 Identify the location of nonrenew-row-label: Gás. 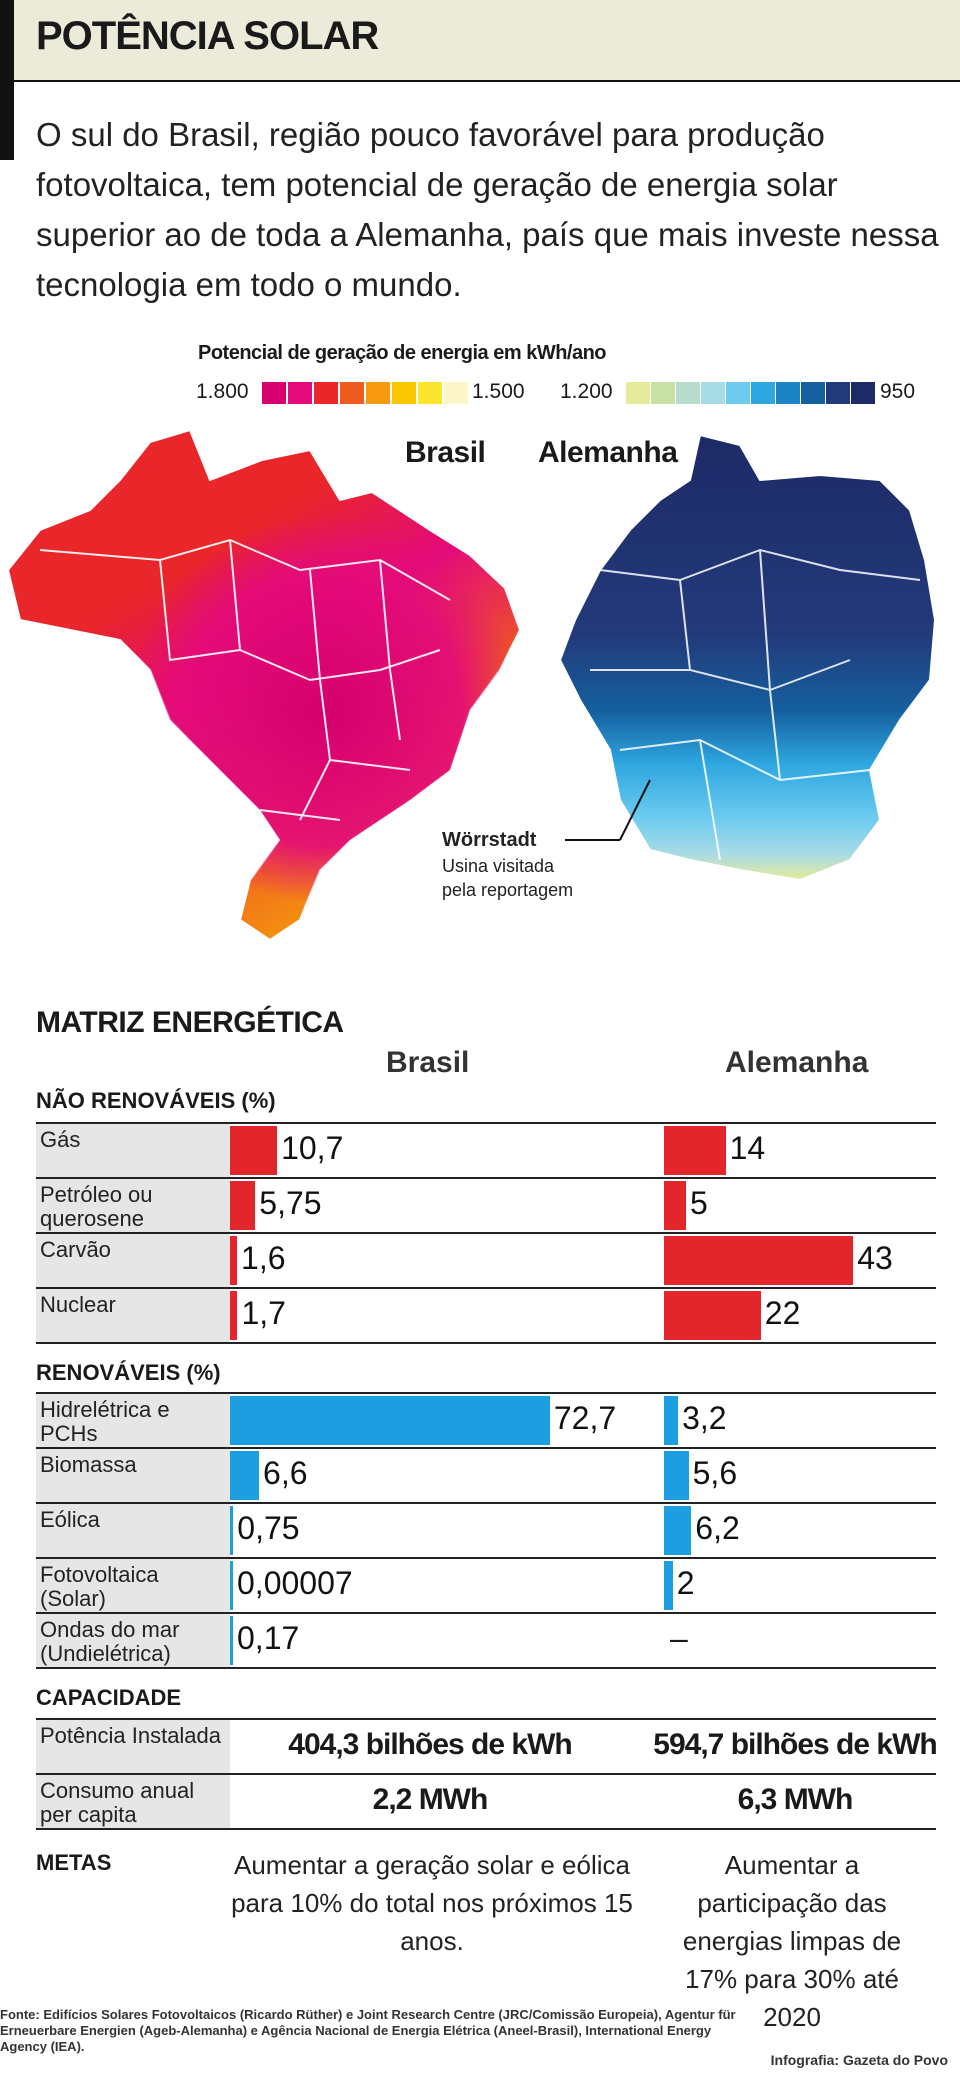
(60, 1139).